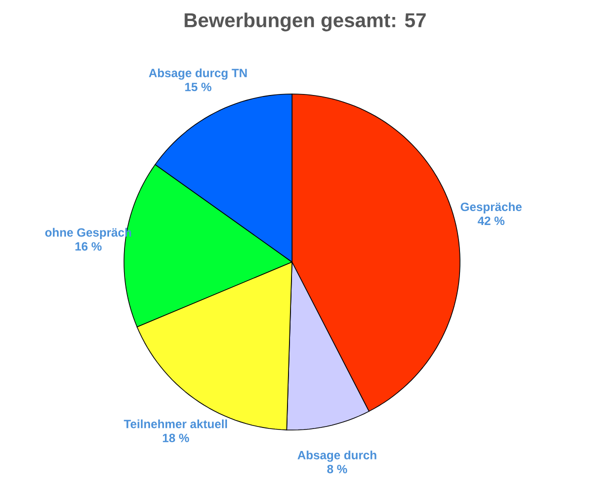  What do you see at coordinates (491, 221) in the screenshot?
I see `data-label: 42 %` at bounding box center [491, 221].